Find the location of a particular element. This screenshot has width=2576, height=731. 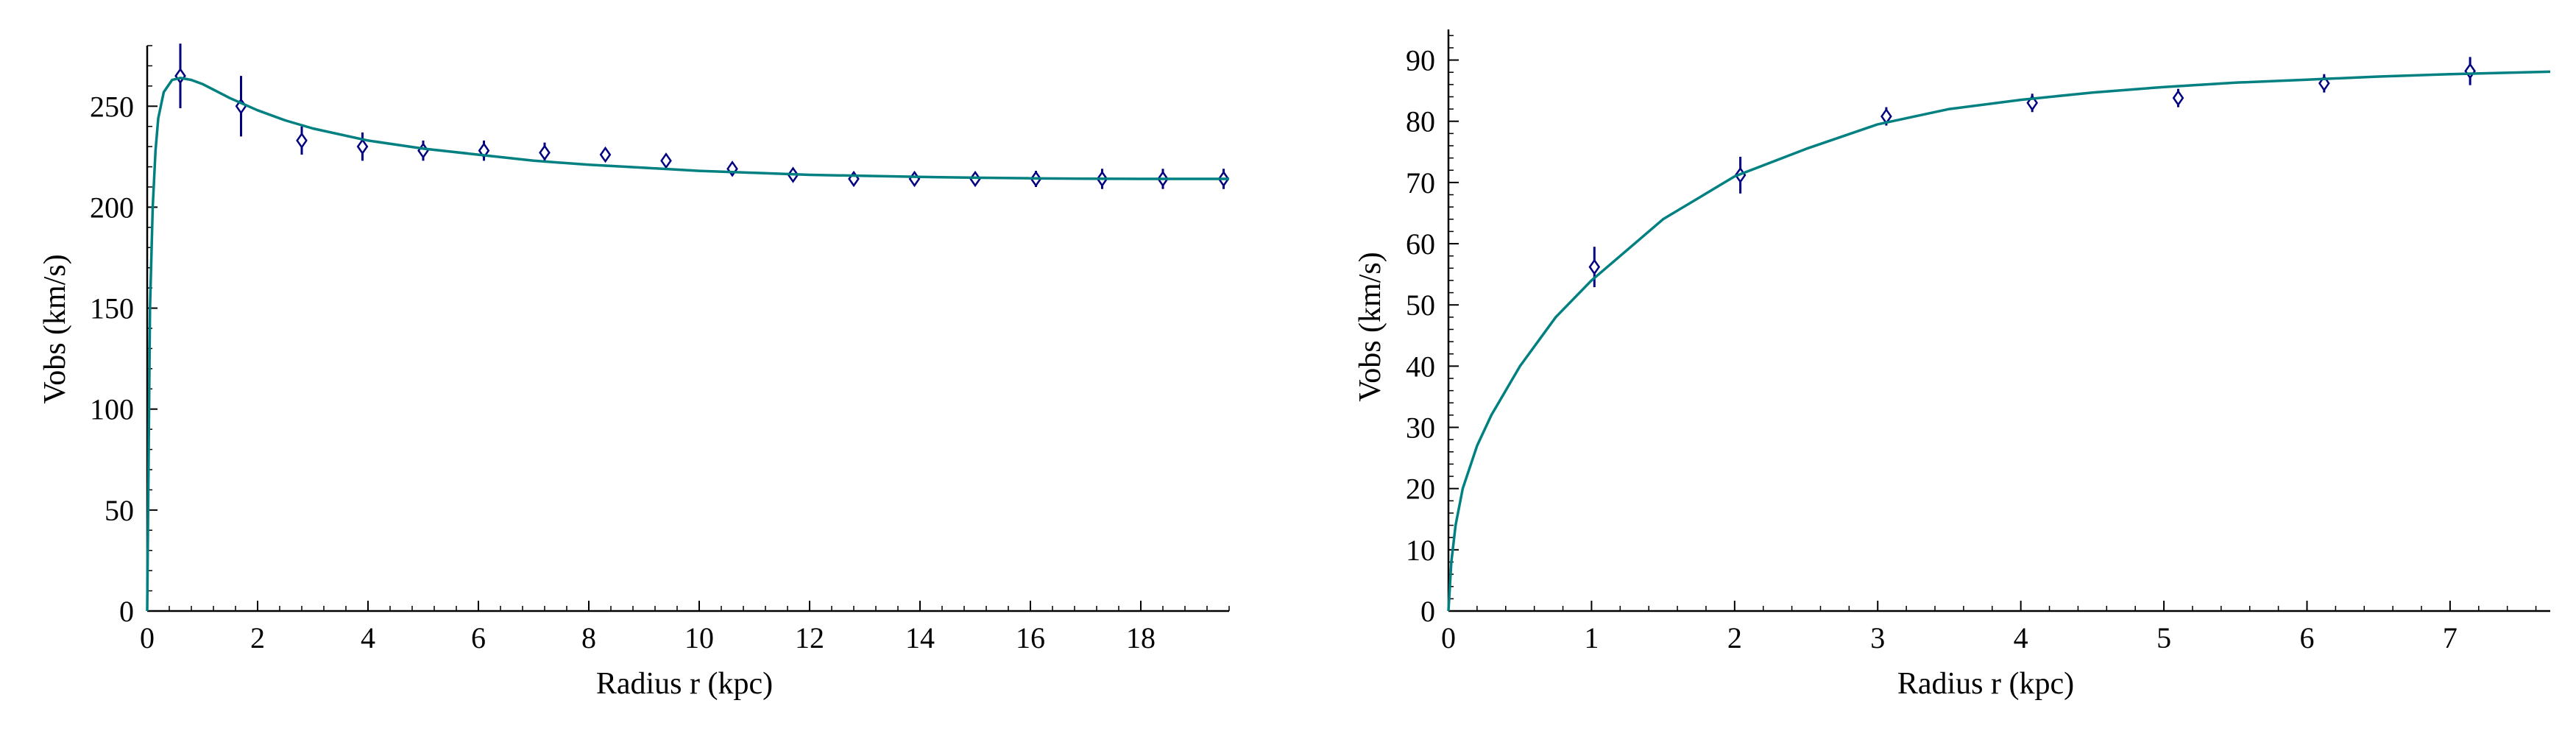

y-tick-label: 200 is located at coordinates (112, 207).